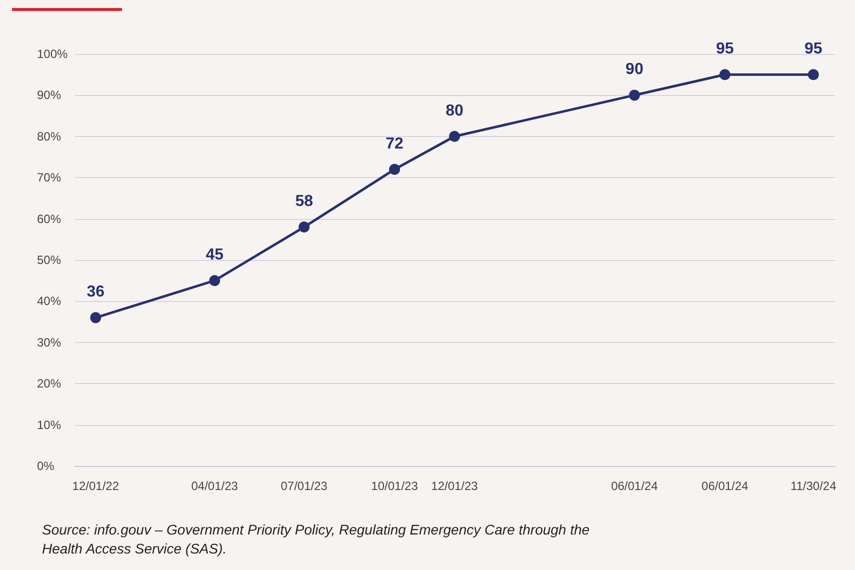 The height and width of the screenshot is (570, 855). I want to click on source-note: Source: info.gouv – Government Priority Policy, Regulating Emergency Care through the Health Access Service (SAS)., so click(318, 539).